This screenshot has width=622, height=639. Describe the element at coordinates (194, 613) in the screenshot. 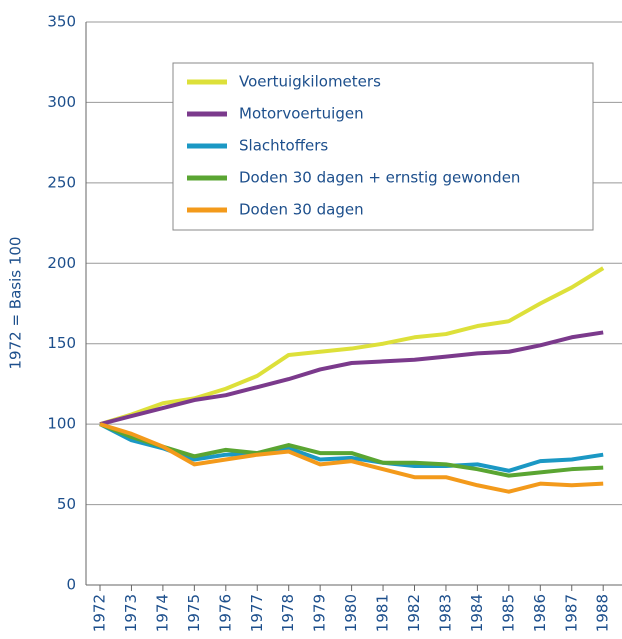

I see `x-tick-label: 1975` at that location.